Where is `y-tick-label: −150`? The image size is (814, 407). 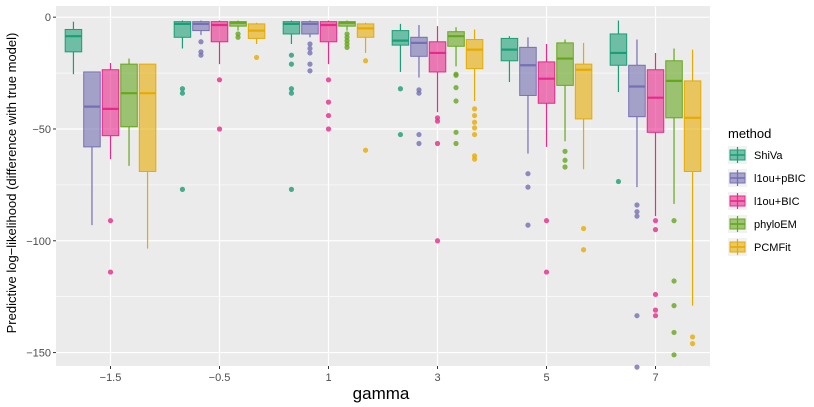
y-tick-label: −150 is located at coordinates (38, 354).